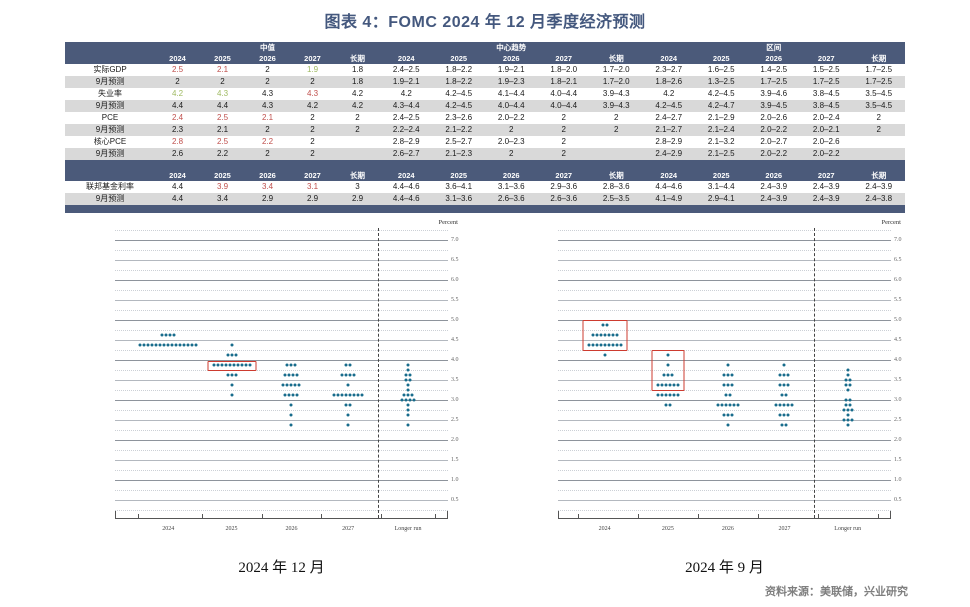  What do you see at coordinates (177, 106) in the screenshot?
I see `table-cell: 4.4` at bounding box center [177, 106].